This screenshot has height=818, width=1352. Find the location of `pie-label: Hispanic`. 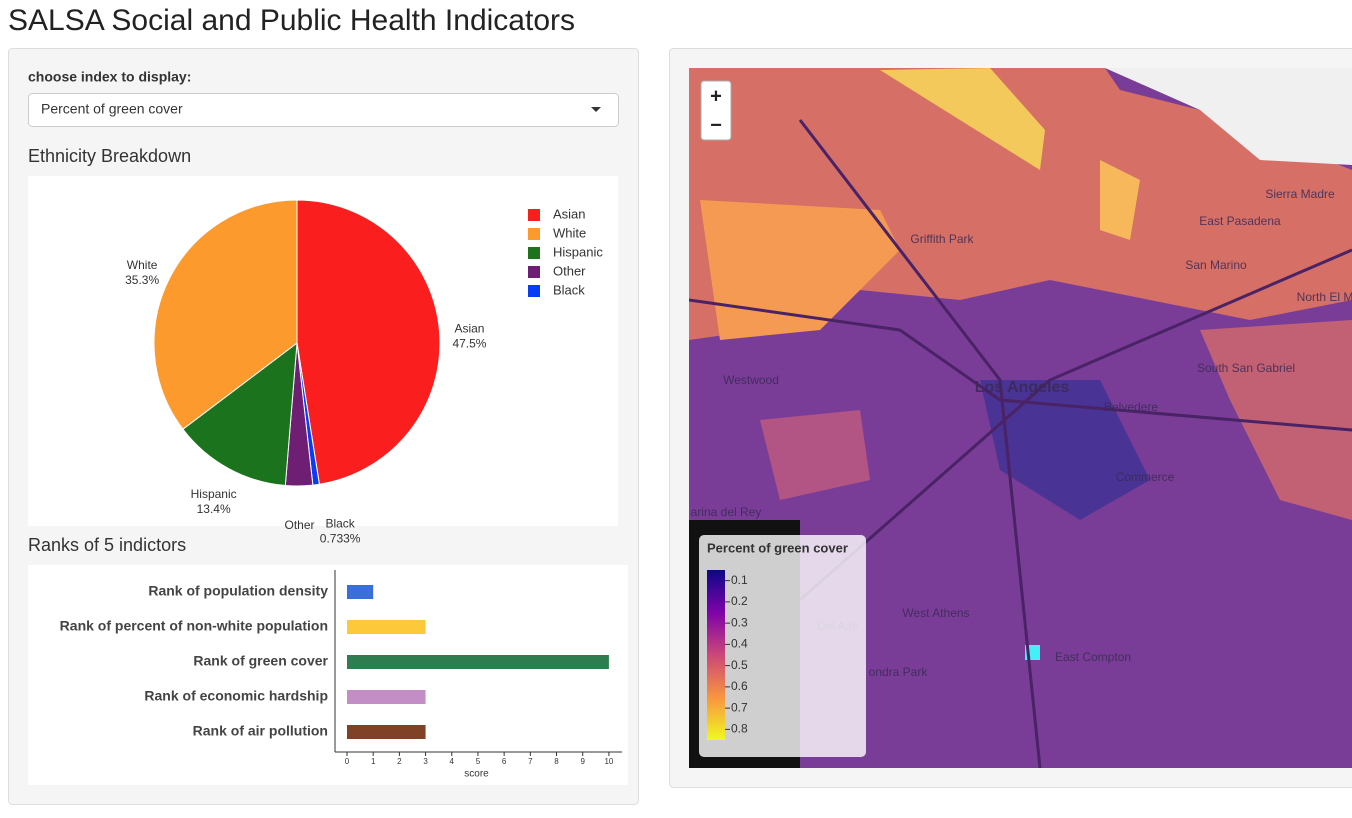

pie-label: Hispanic is located at coordinates (214, 494).